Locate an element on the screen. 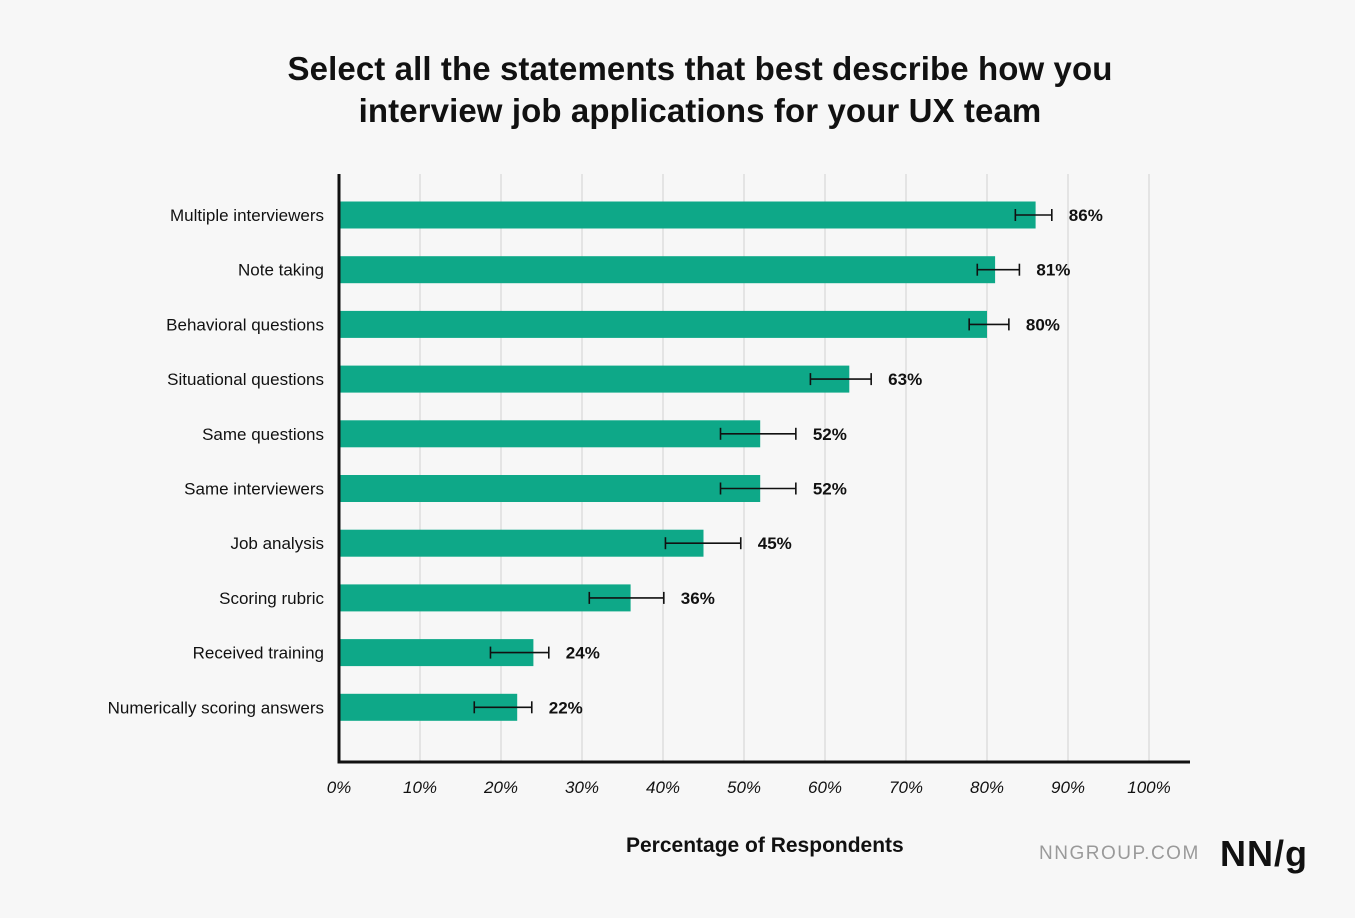 The width and height of the screenshot is (1355, 918). value-label-1: 81% is located at coordinates (1053, 270).